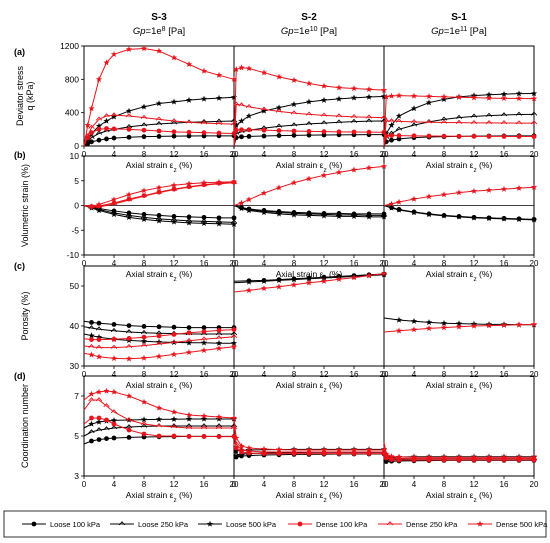 This screenshot has width=550, height=543. Describe the element at coordinates (477, 31) in the screenshot. I see `gp-unit: [Pa]` at that location.